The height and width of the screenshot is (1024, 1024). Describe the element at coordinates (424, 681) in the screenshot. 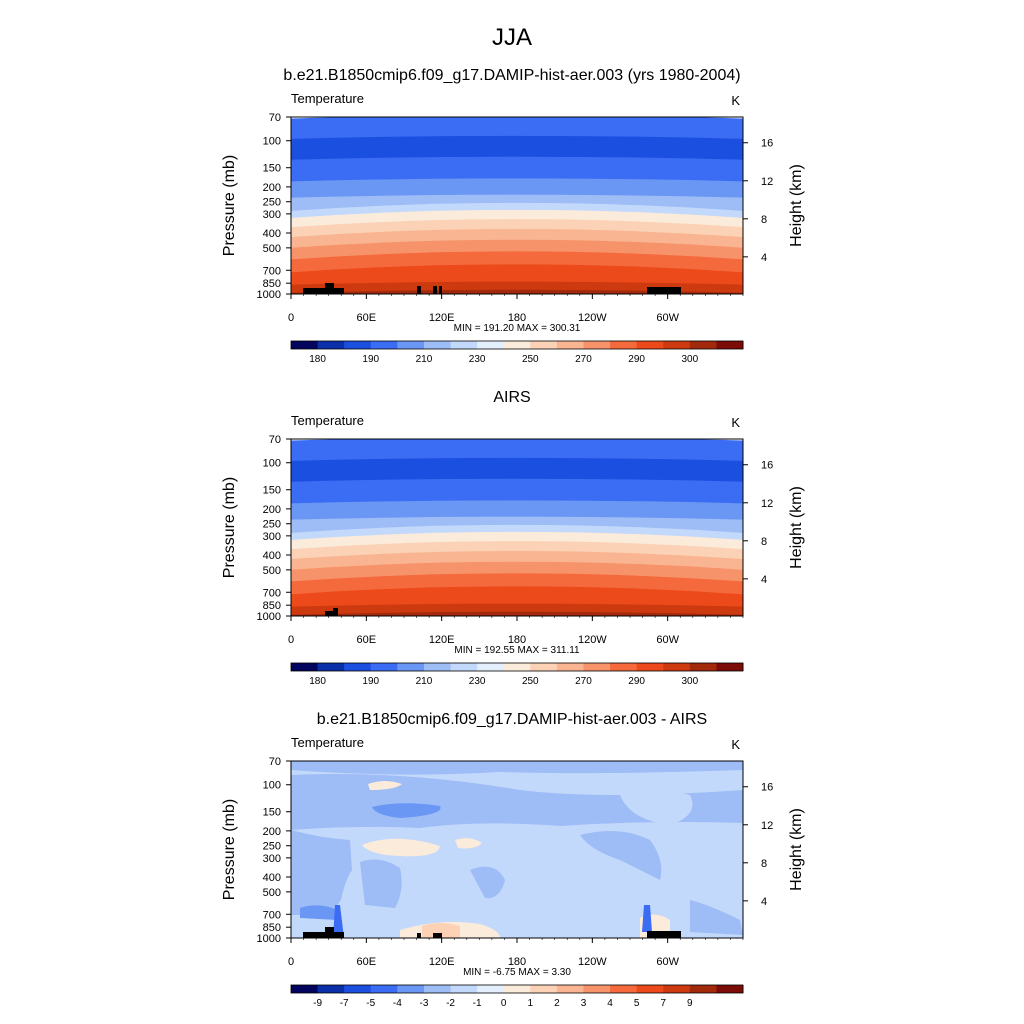

I see `colorbar-label: 210` at that location.